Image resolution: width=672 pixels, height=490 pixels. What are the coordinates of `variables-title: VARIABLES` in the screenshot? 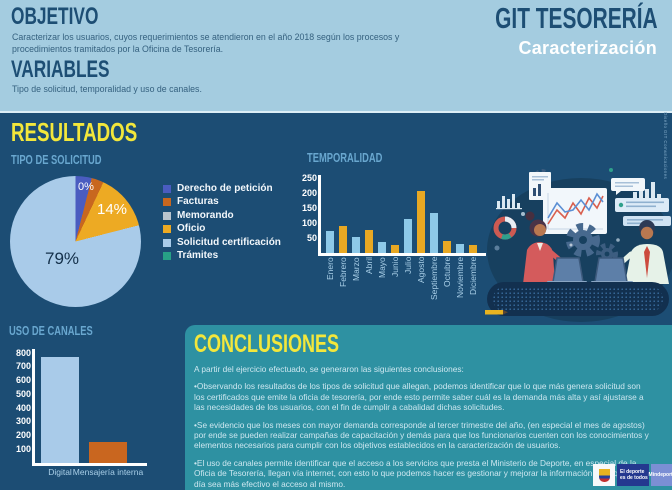 It's located at (79, 70).